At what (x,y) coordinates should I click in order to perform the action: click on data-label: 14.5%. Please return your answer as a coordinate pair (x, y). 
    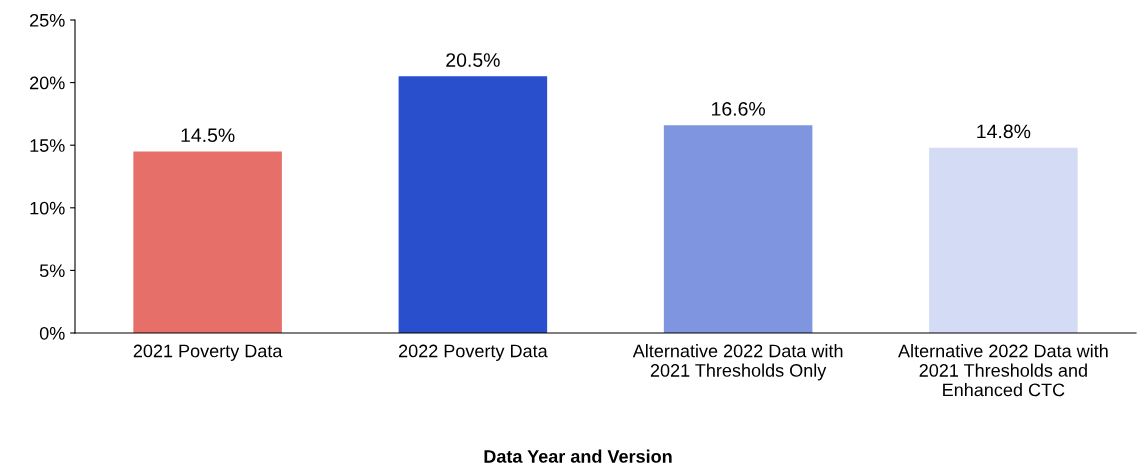
    Looking at the image, I should click on (208, 135).